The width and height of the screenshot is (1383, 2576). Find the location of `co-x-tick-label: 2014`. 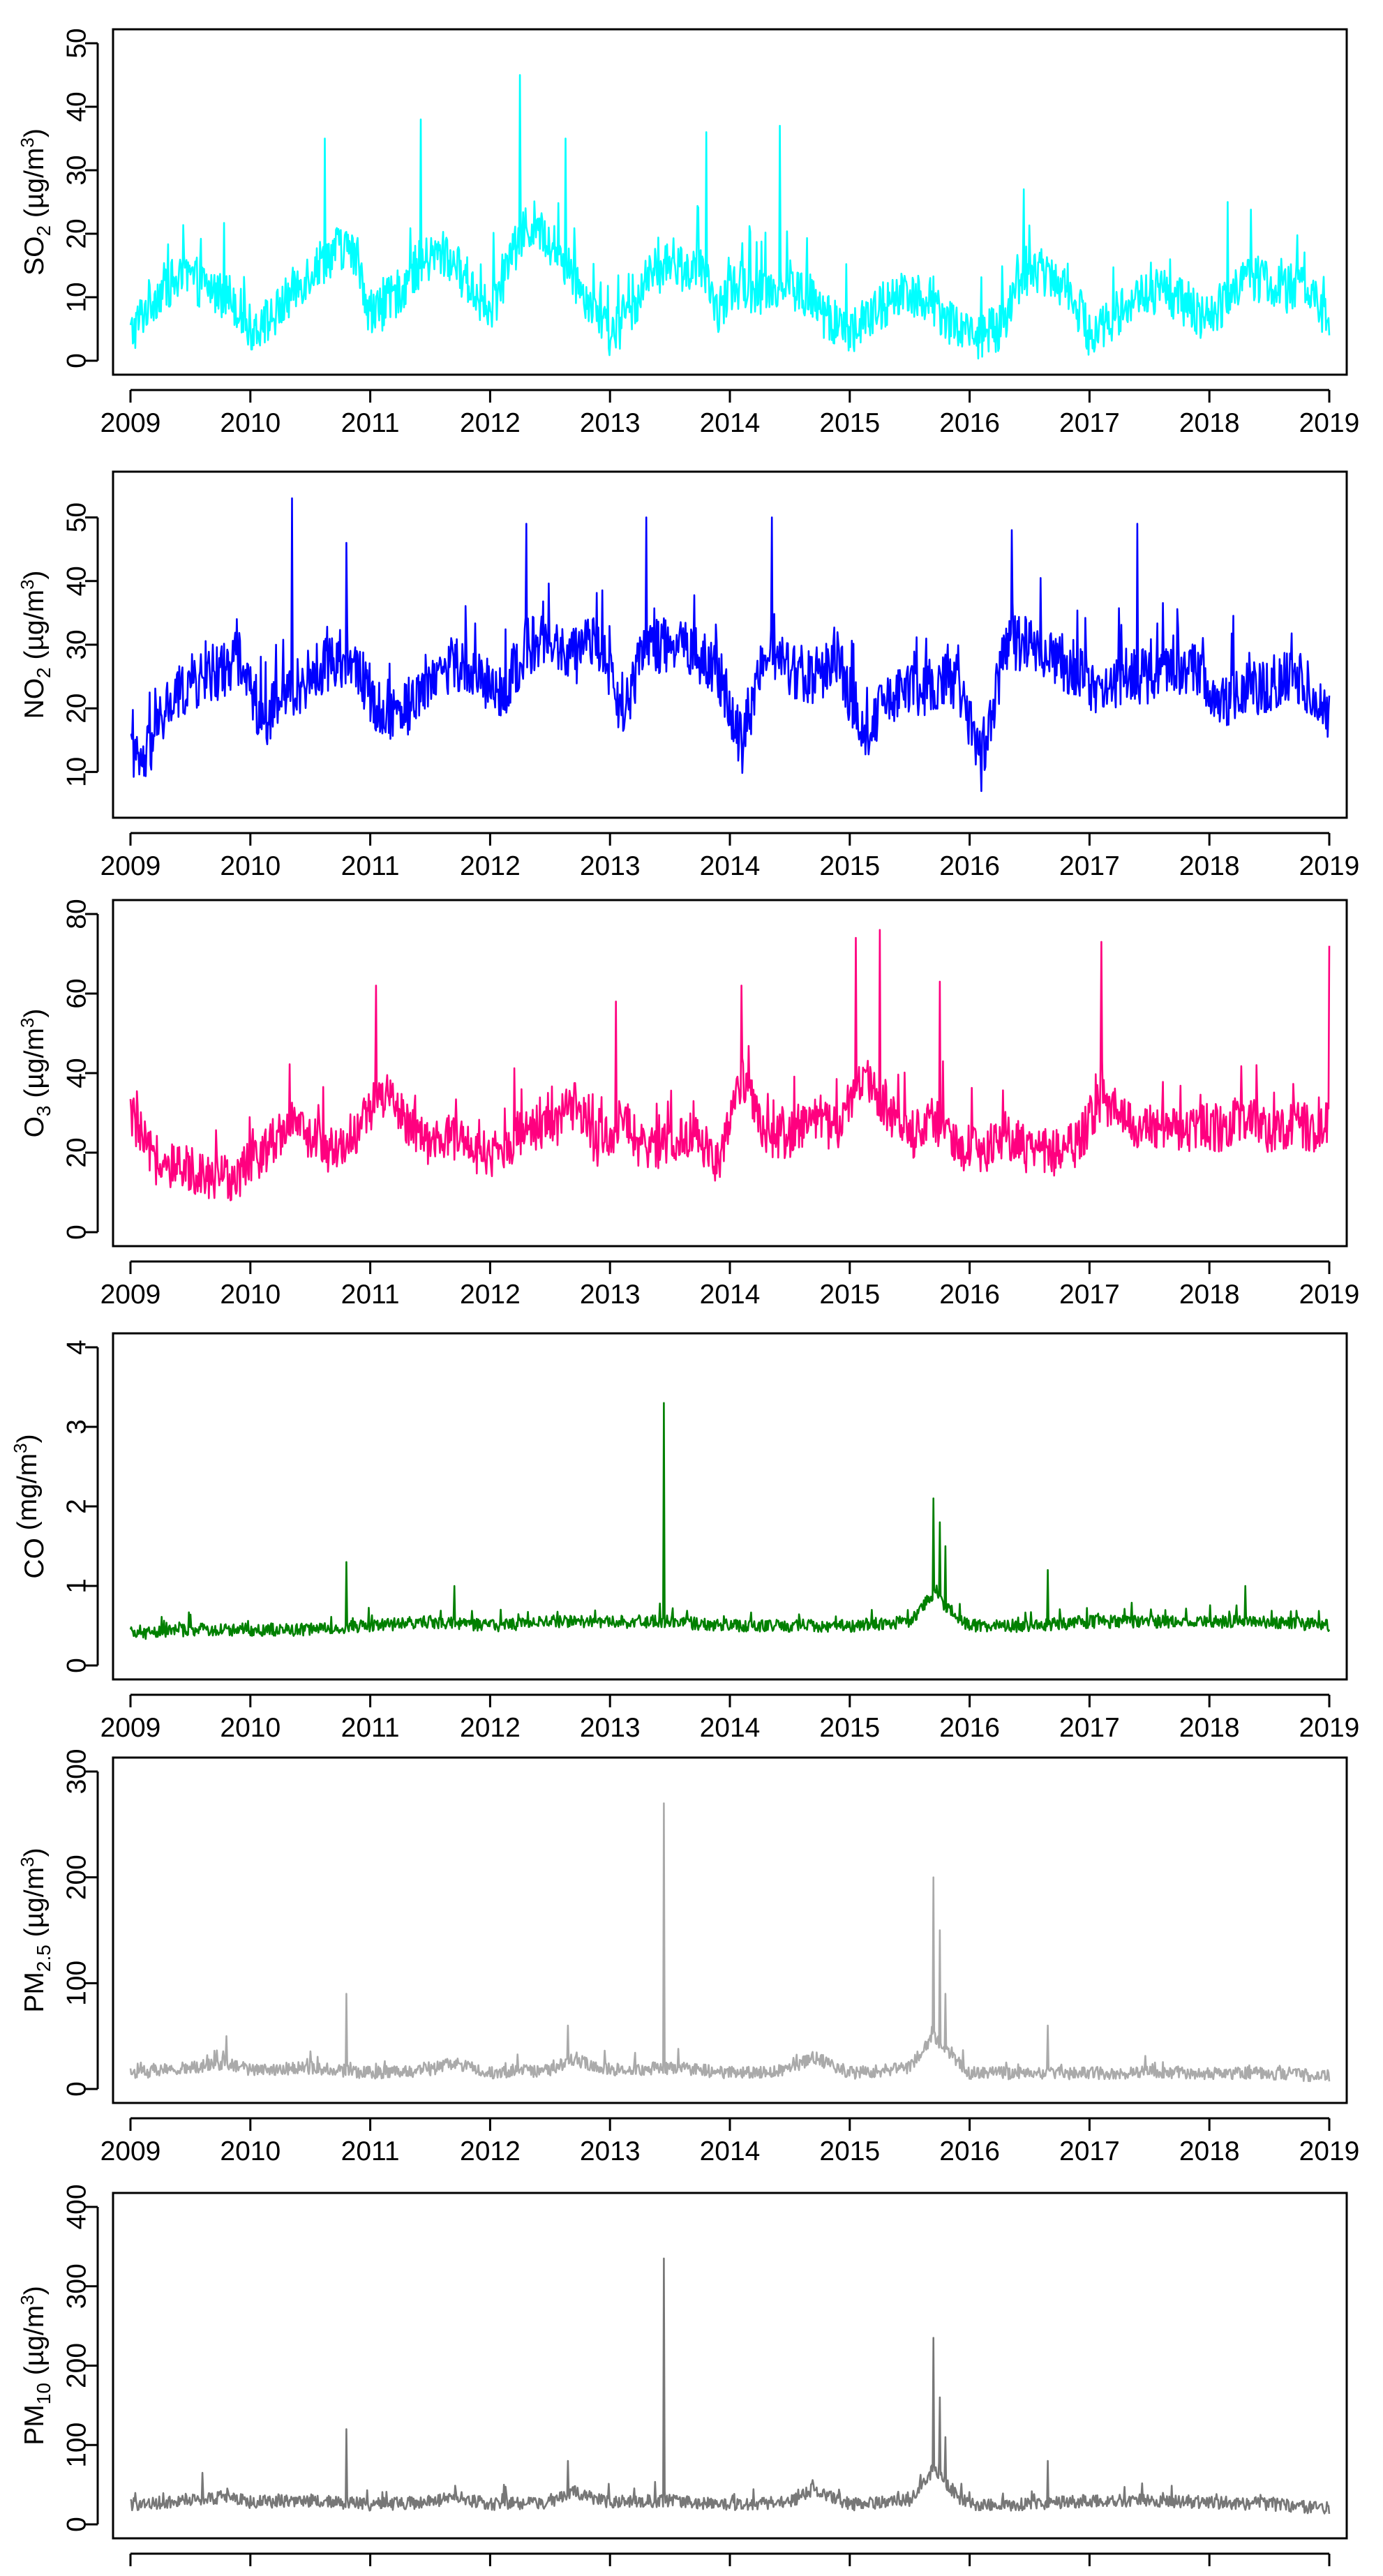

co-x-tick-label: 2014 is located at coordinates (730, 1728).